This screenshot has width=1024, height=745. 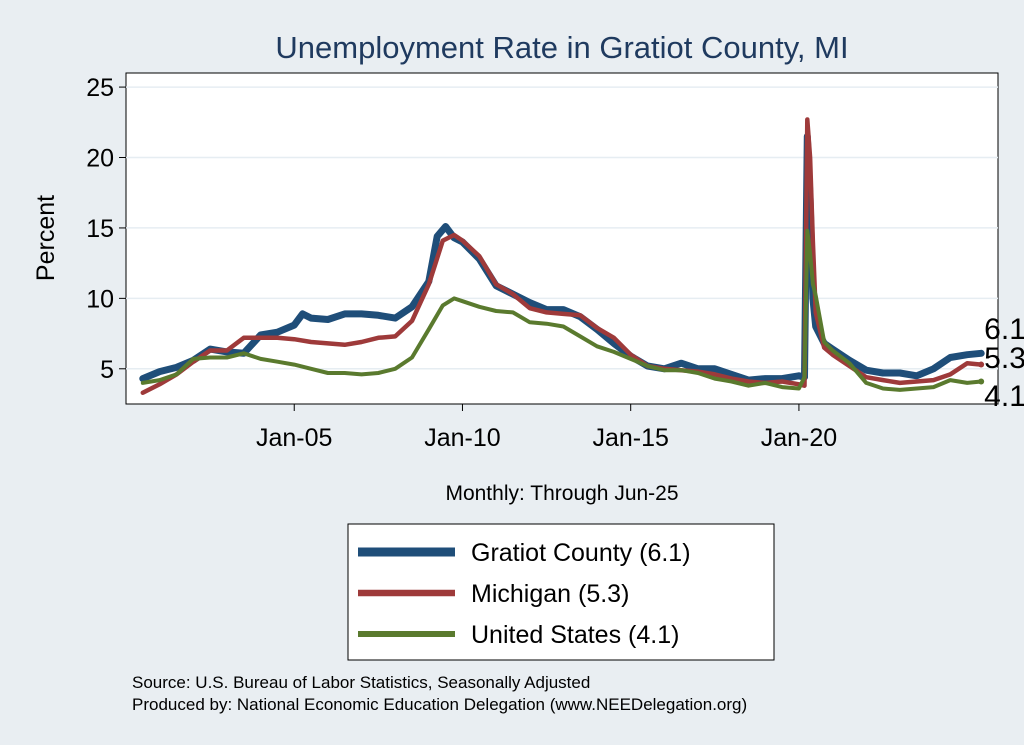 What do you see at coordinates (1004, 358) in the screenshot?
I see `end-label: 5.3` at bounding box center [1004, 358].